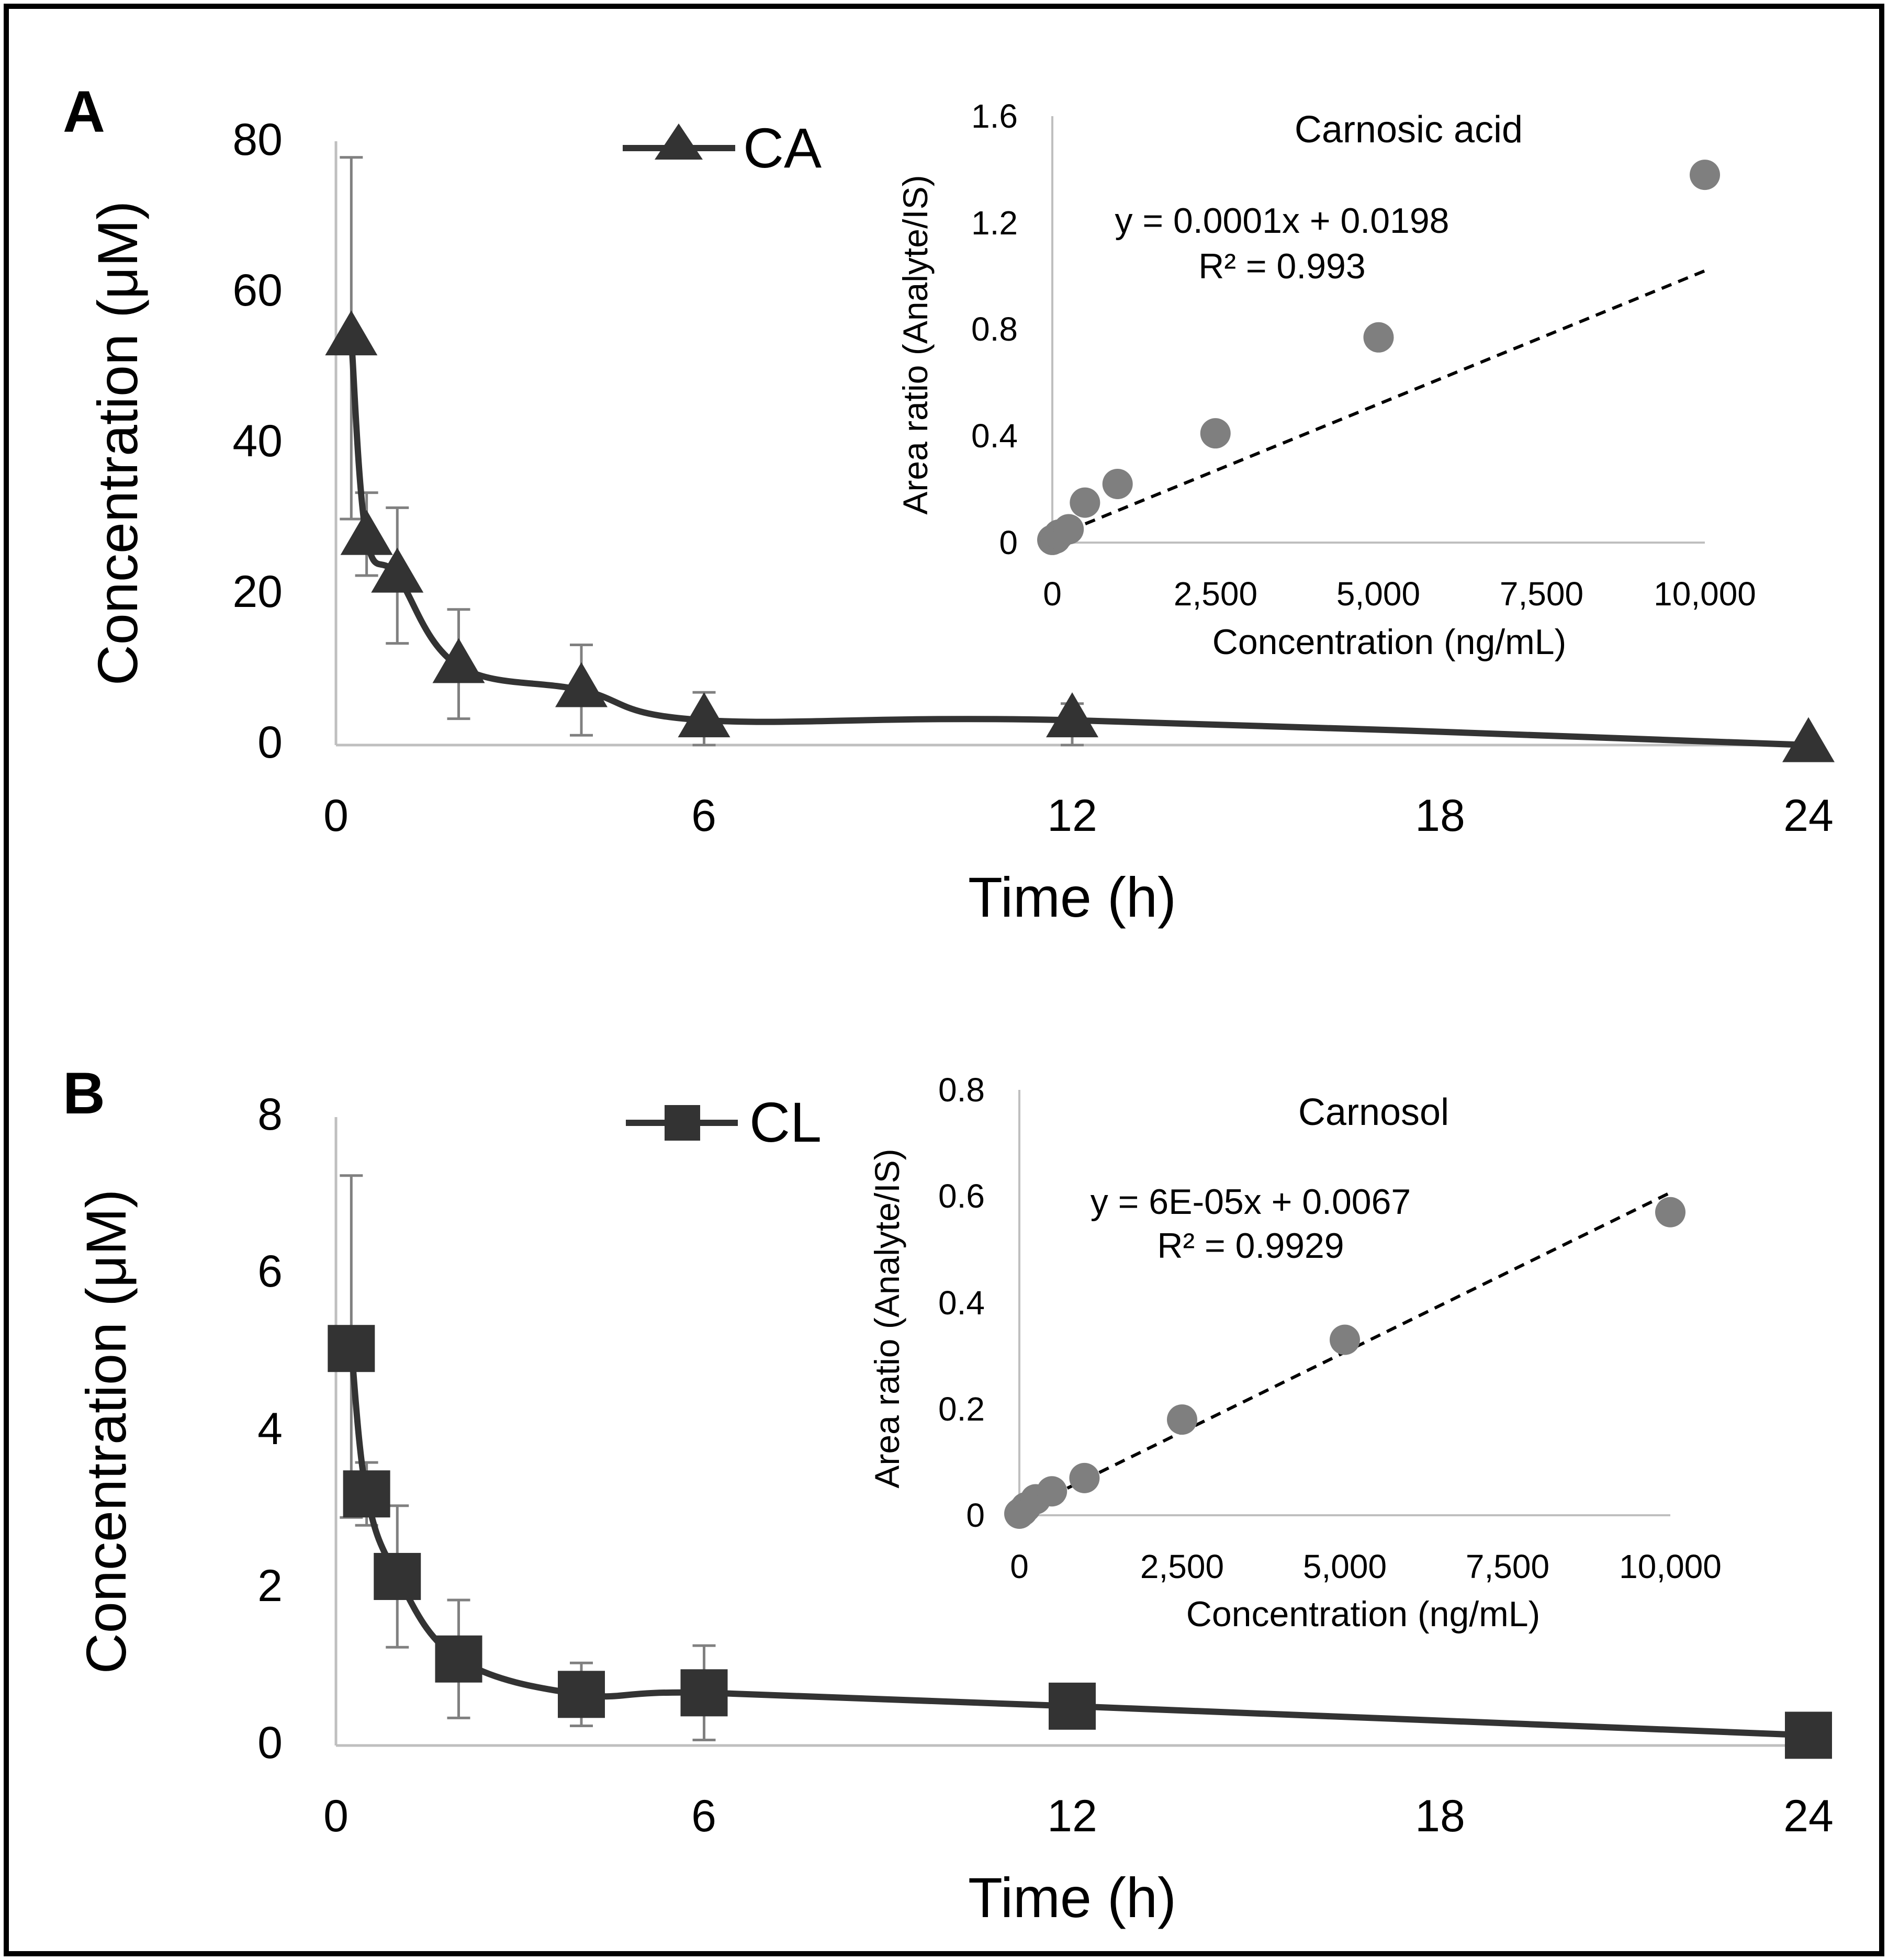  I want to click on inset-a-y-axis-title: Area ratio (Analyte/IS), so click(916, 344).